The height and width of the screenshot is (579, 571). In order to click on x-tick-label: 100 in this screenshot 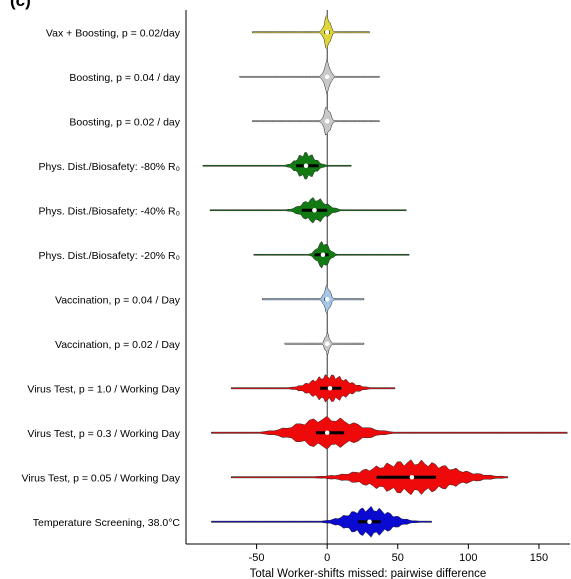, I will do `click(468, 558)`.